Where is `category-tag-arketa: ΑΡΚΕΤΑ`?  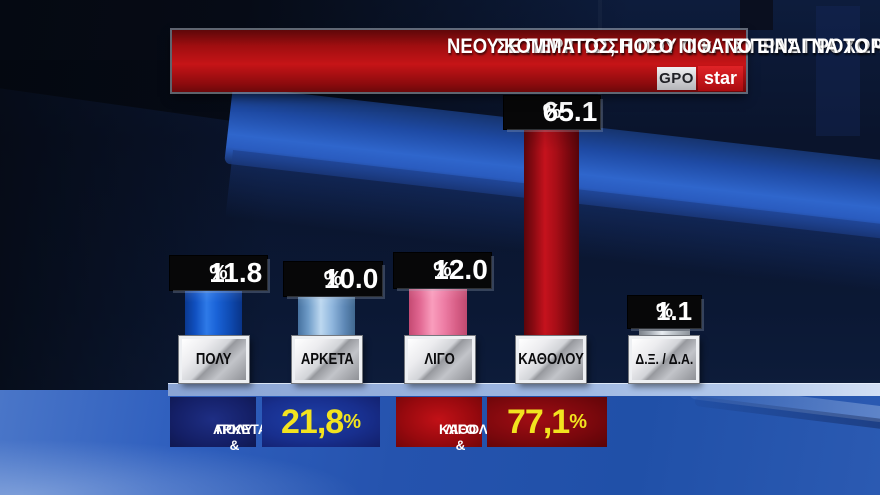 category-tag-arketa: ΑΡΚΕΤΑ is located at coordinates (327, 359).